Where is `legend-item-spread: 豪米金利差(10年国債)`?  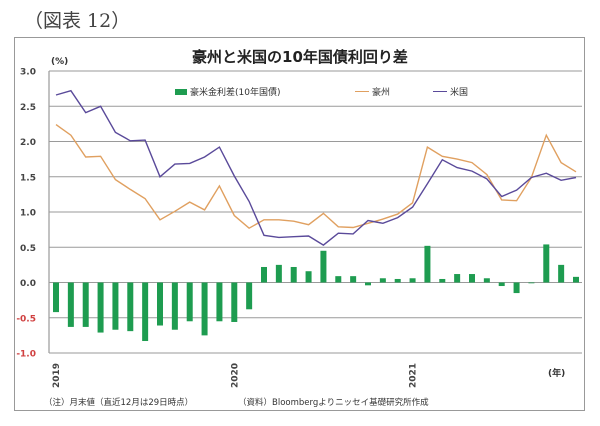 legend-item-spread: 豪米金利差(10年国債) is located at coordinates (227, 91).